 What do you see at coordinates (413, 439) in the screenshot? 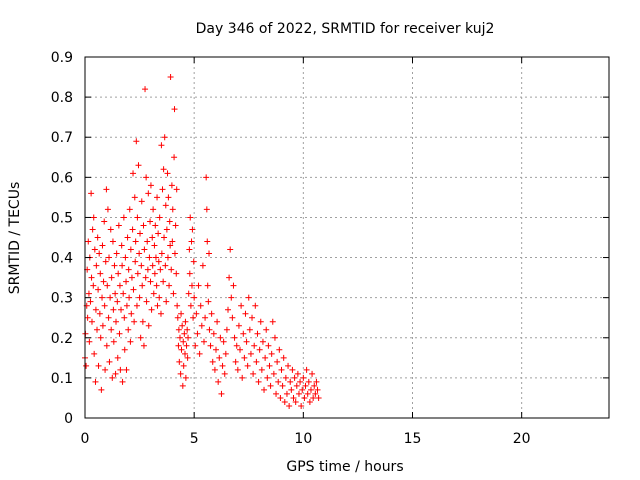
I see `x-tick-label: 15` at bounding box center [413, 439].